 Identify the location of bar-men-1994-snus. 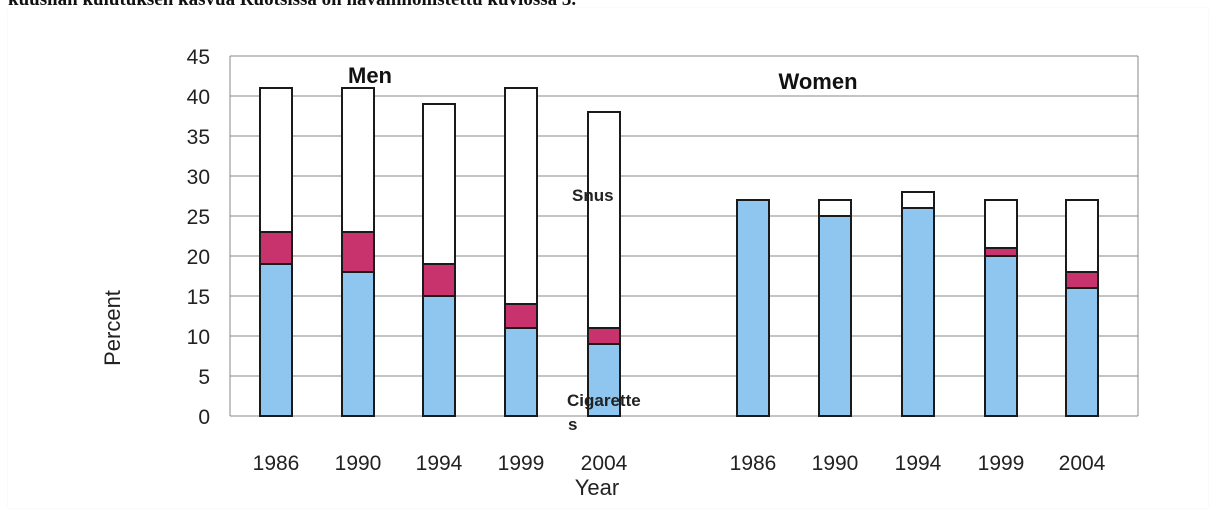
(439, 184).